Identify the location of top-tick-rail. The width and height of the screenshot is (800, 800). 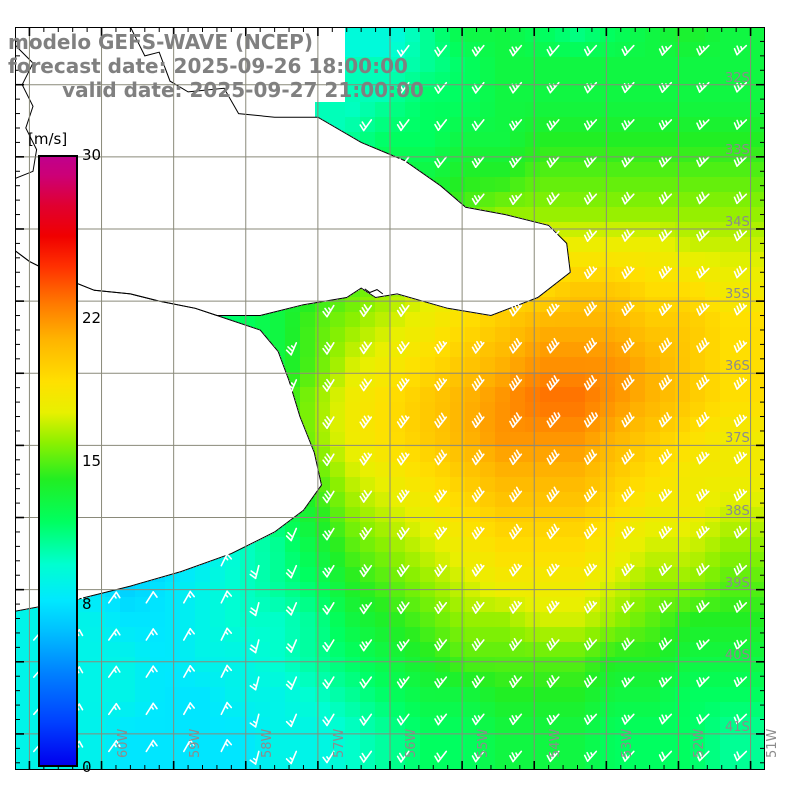
(383, 31).